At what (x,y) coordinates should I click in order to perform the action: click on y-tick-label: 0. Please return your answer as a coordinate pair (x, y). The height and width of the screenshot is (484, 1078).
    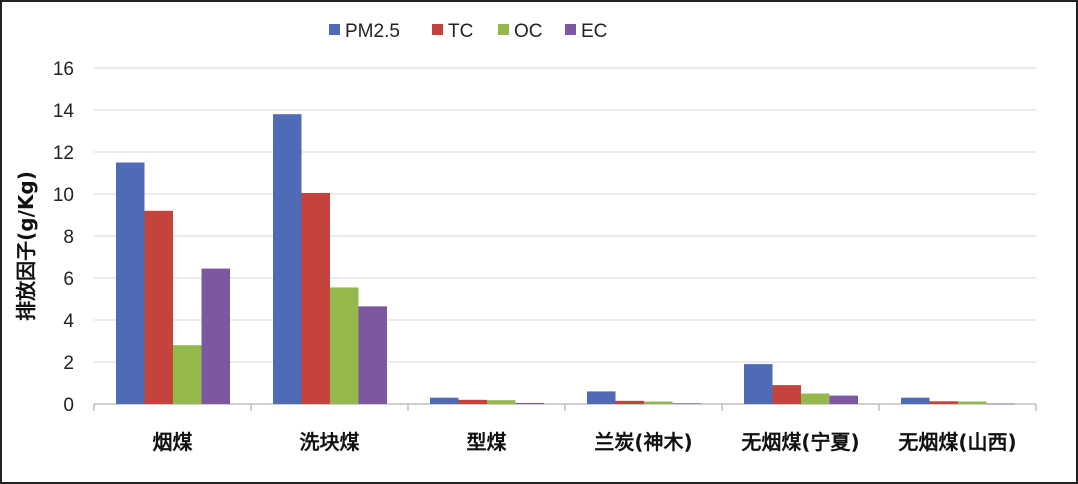
    Looking at the image, I should click on (68, 405).